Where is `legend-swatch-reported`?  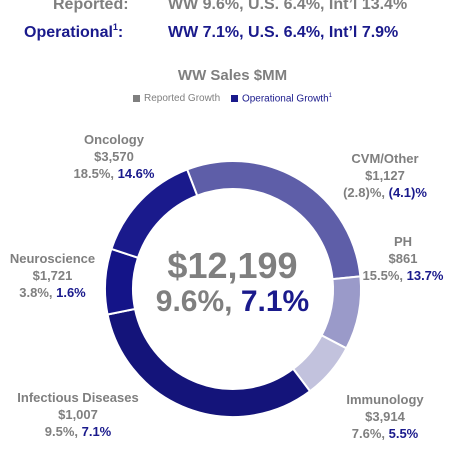 legend-swatch-reported is located at coordinates (136, 99).